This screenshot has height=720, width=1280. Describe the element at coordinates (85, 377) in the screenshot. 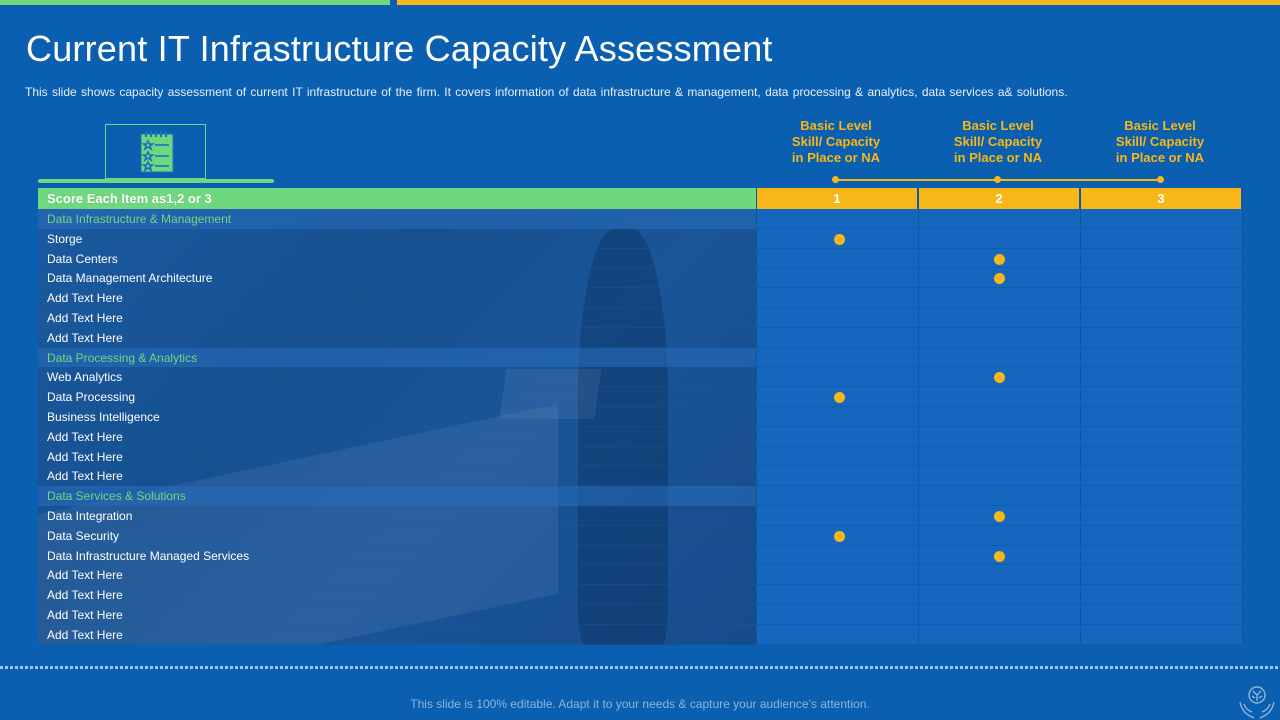

I see `item-label: Web Analytics` at that location.